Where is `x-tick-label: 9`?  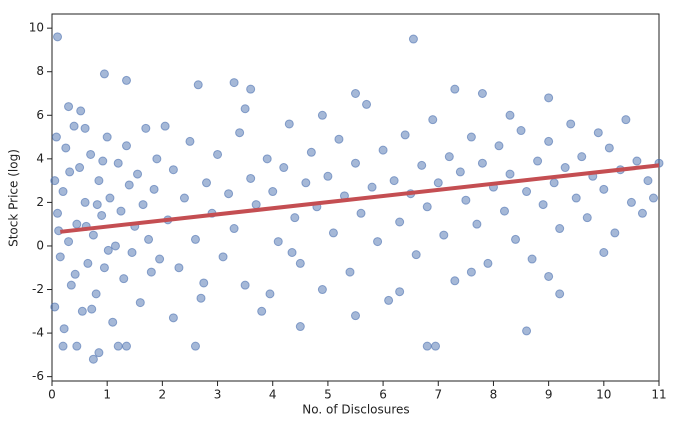 x-tick-label: 9 is located at coordinates (549, 395).